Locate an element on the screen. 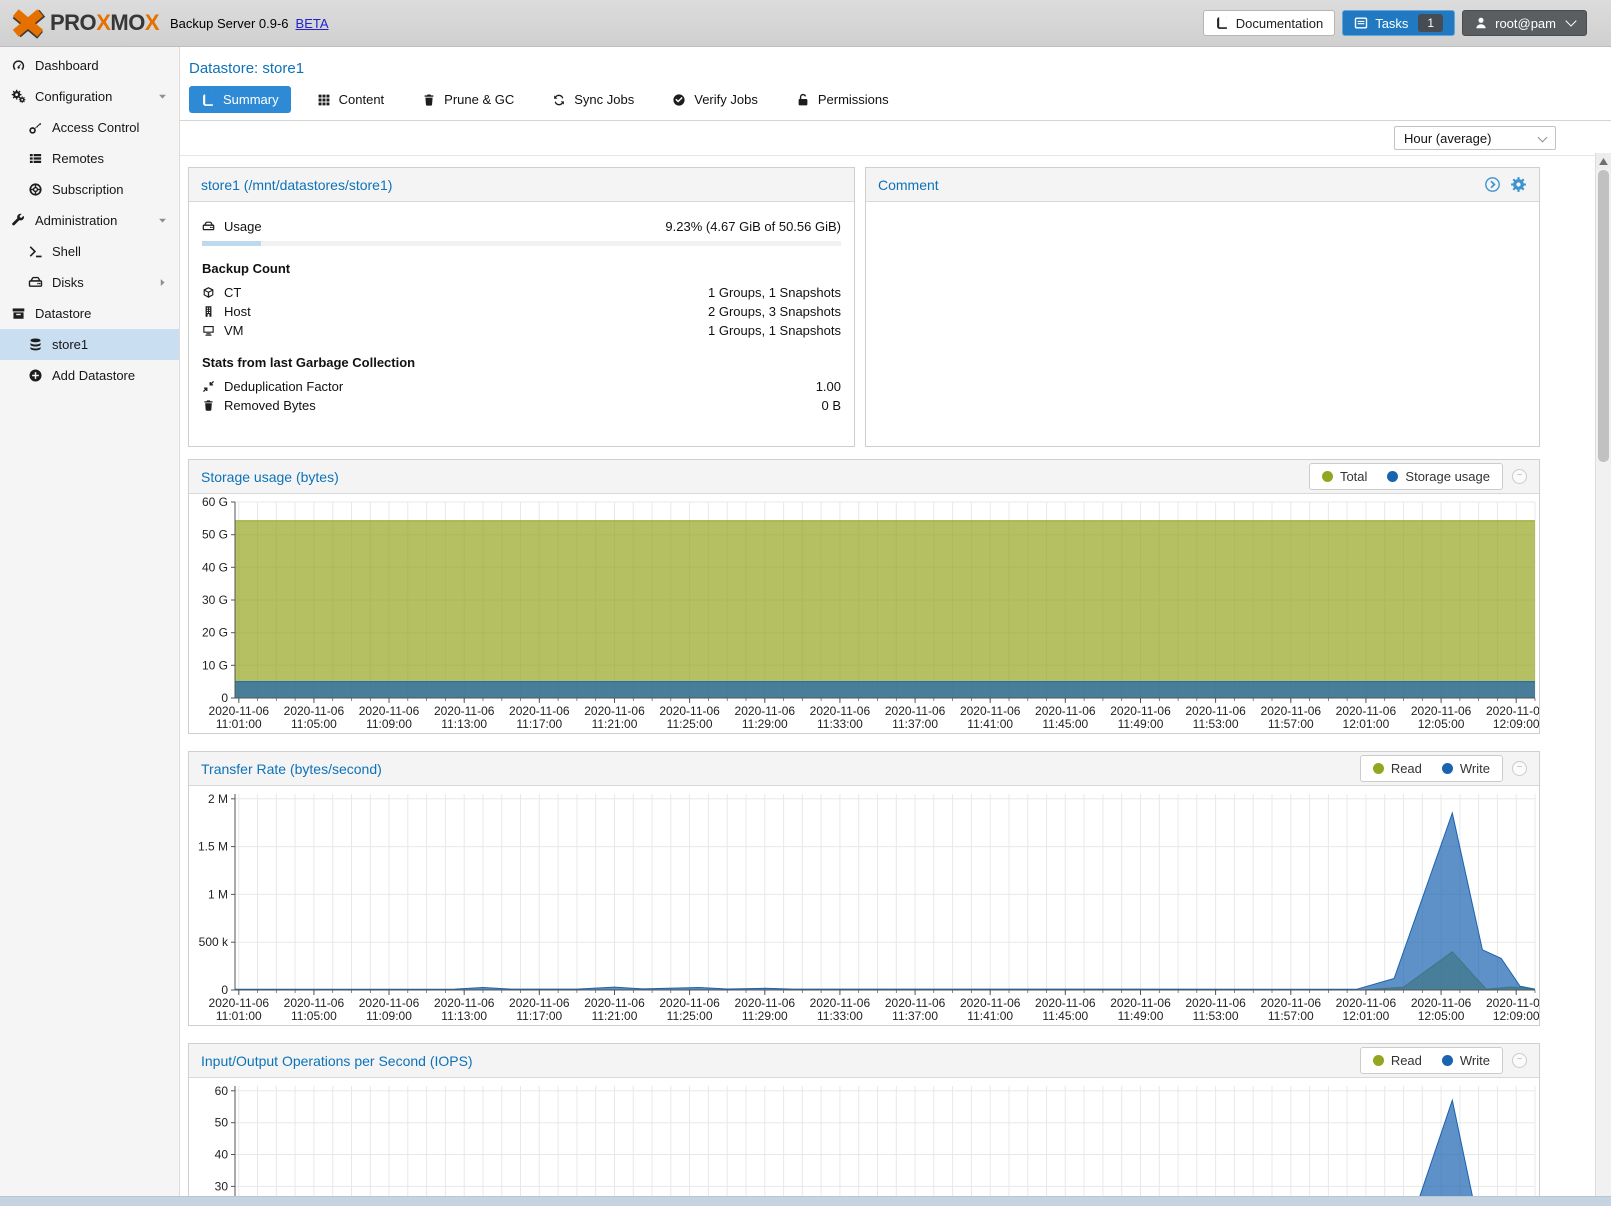 Image resolution: width=1611 pixels, height=1206 pixels. tab-prune-gc: Prune & GC is located at coordinates (468, 99).